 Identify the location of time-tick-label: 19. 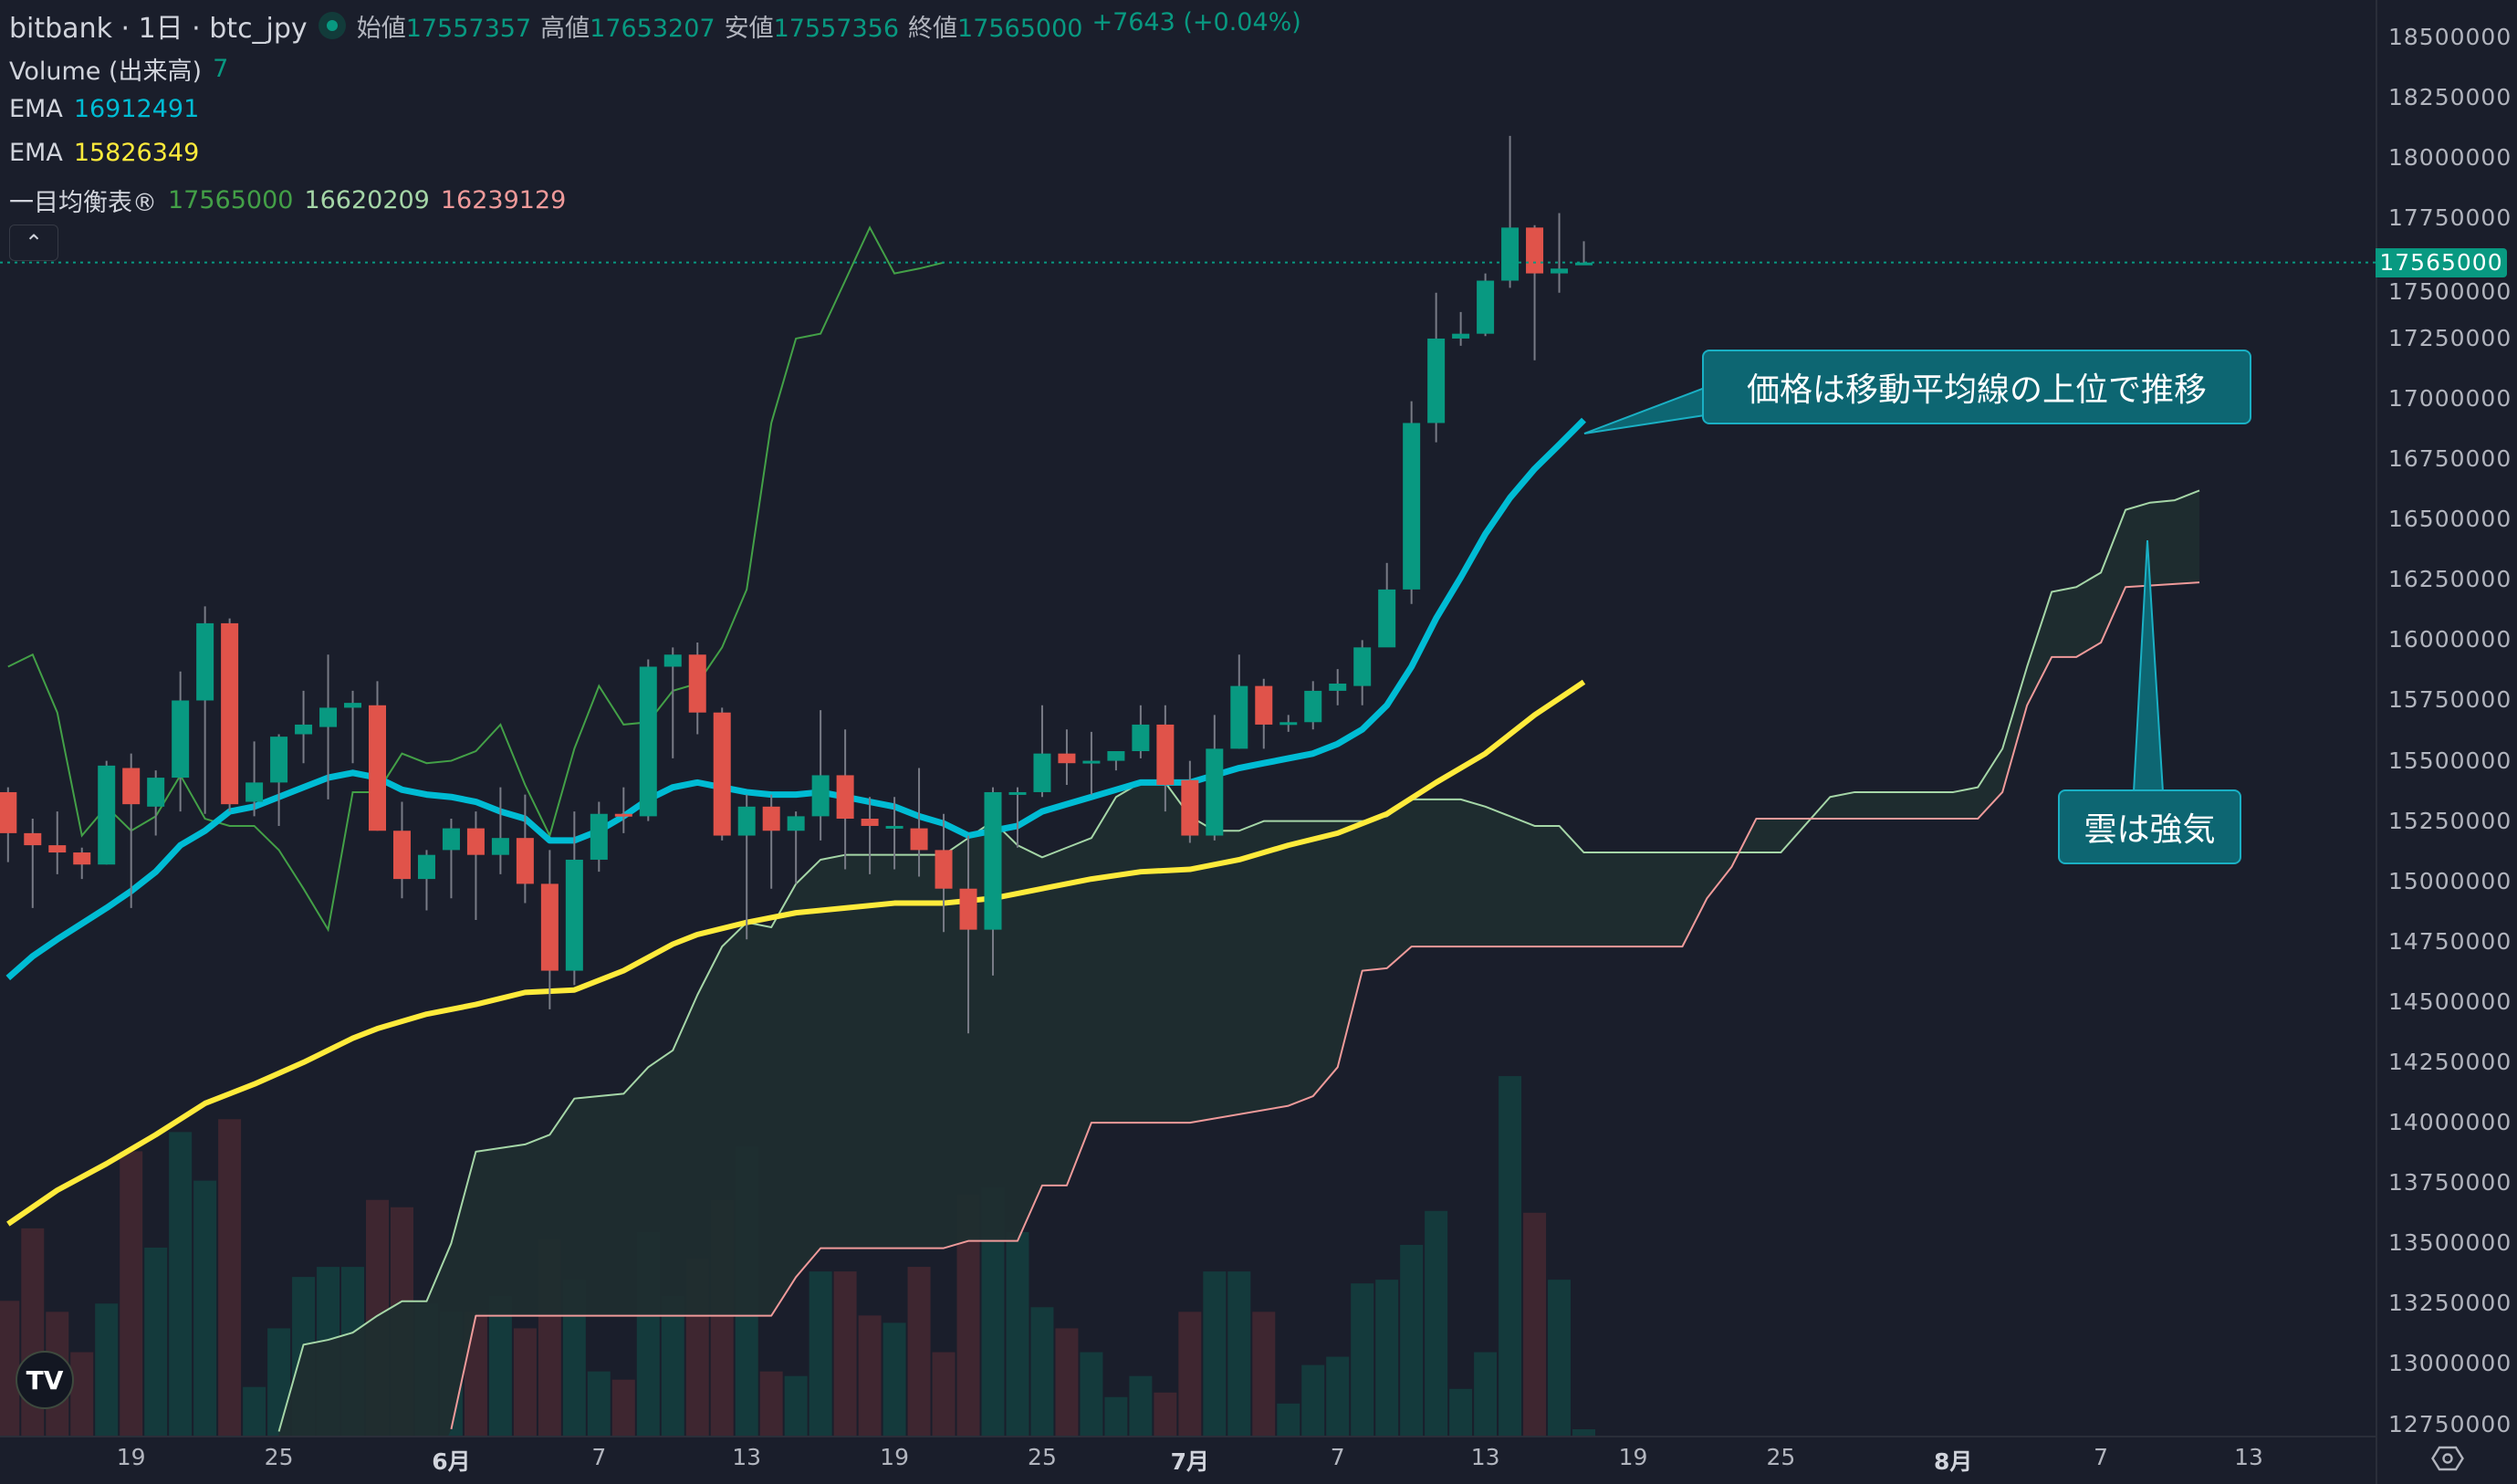
(1633, 1457).